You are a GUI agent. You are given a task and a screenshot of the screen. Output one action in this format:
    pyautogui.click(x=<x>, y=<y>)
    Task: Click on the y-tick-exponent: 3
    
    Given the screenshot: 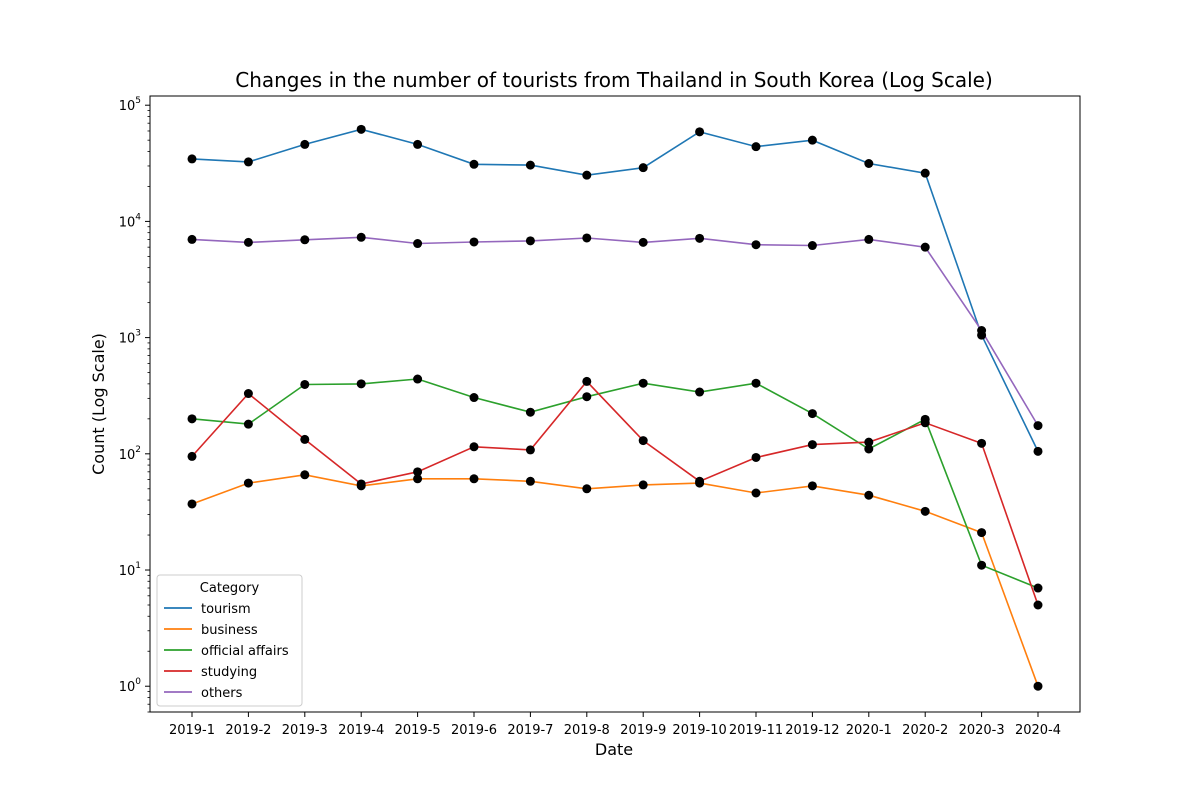 What is the action you would take?
    pyautogui.click(x=138, y=334)
    